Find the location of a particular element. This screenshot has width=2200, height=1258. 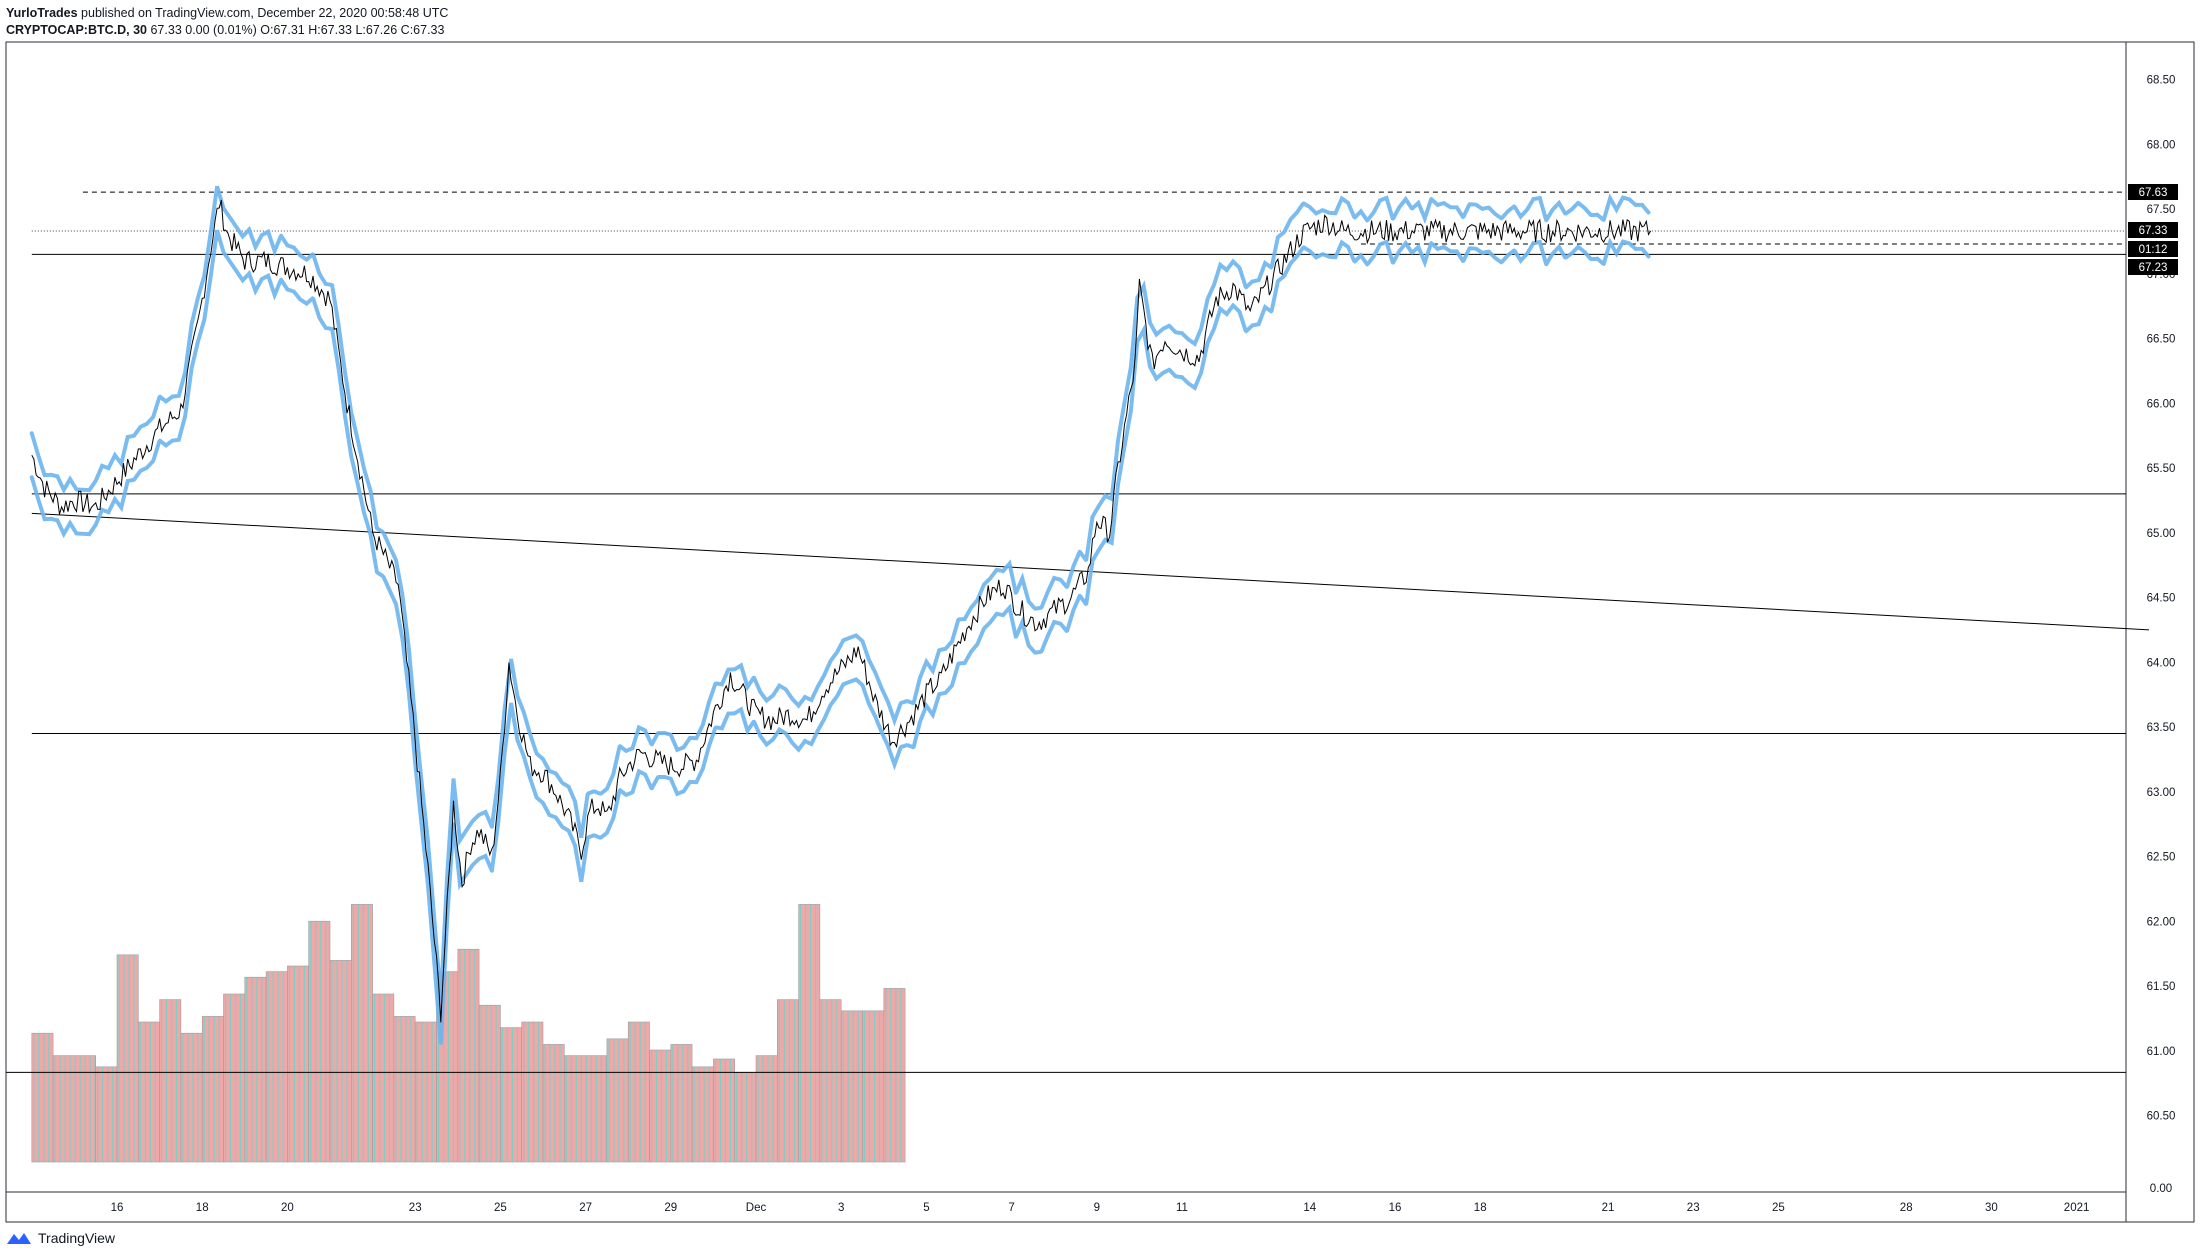

price-tick-label: 60.50 is located at coordinates (2161, 1117).